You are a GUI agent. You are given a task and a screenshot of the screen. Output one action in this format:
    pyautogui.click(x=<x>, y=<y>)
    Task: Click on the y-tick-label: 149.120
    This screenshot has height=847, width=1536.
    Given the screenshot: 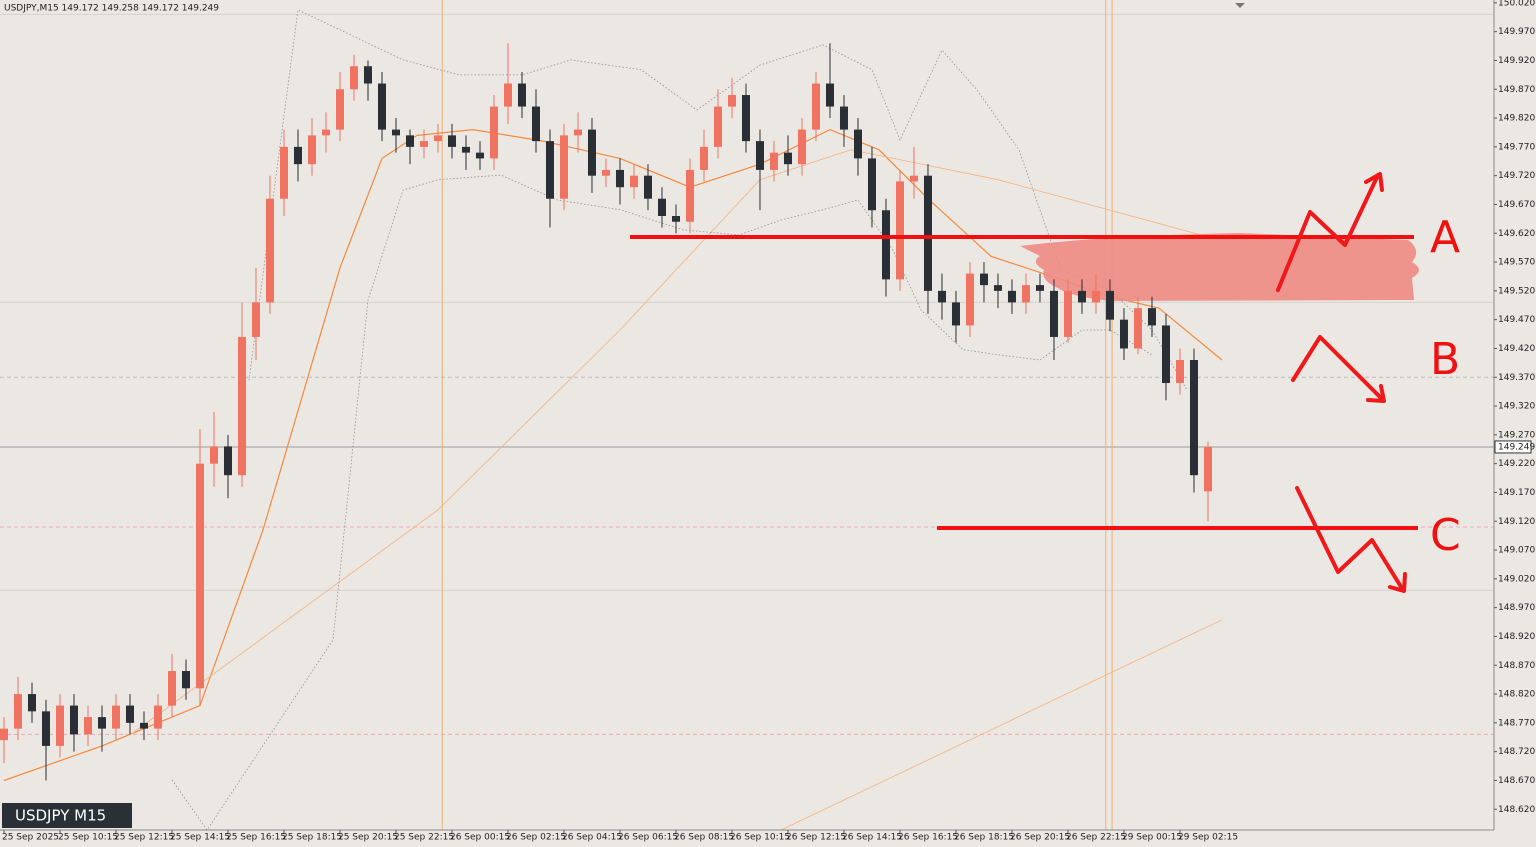 What is the action you would take?
    pyautogui.click(x=1516, y=522)
    